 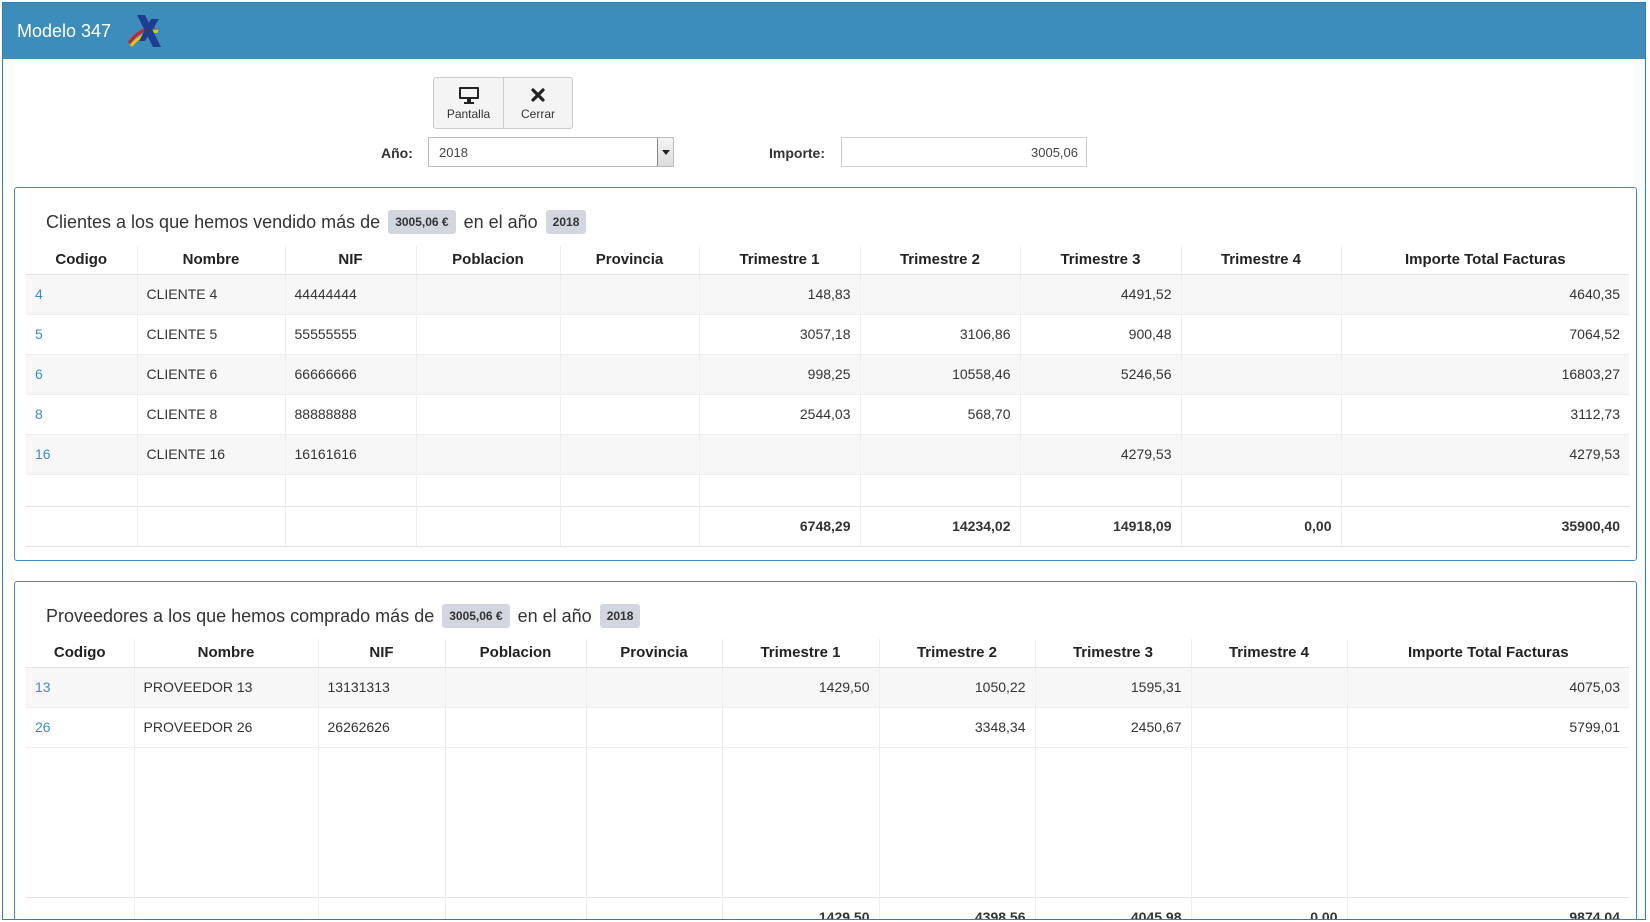 What do you see at coordinates (350, 453) in the screenshot?
I see `nif-cell: 16161616` at bounding box center [350, 453].